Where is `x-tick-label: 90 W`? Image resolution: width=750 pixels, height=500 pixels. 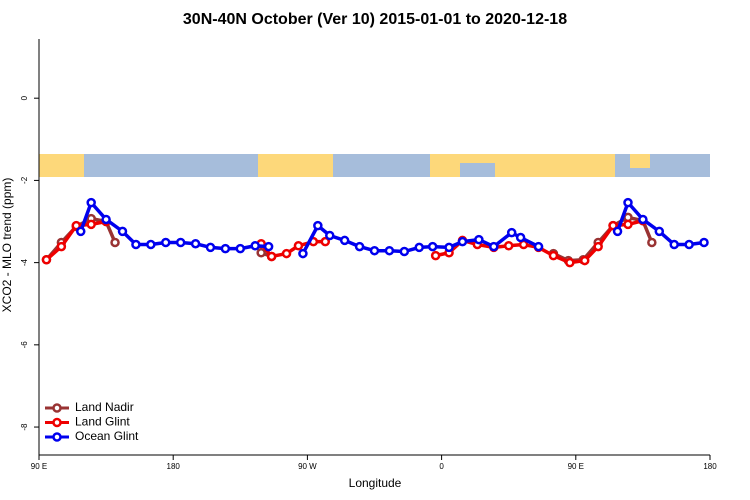
x-tick-label: 90 W is located at coordinates (307, 466).